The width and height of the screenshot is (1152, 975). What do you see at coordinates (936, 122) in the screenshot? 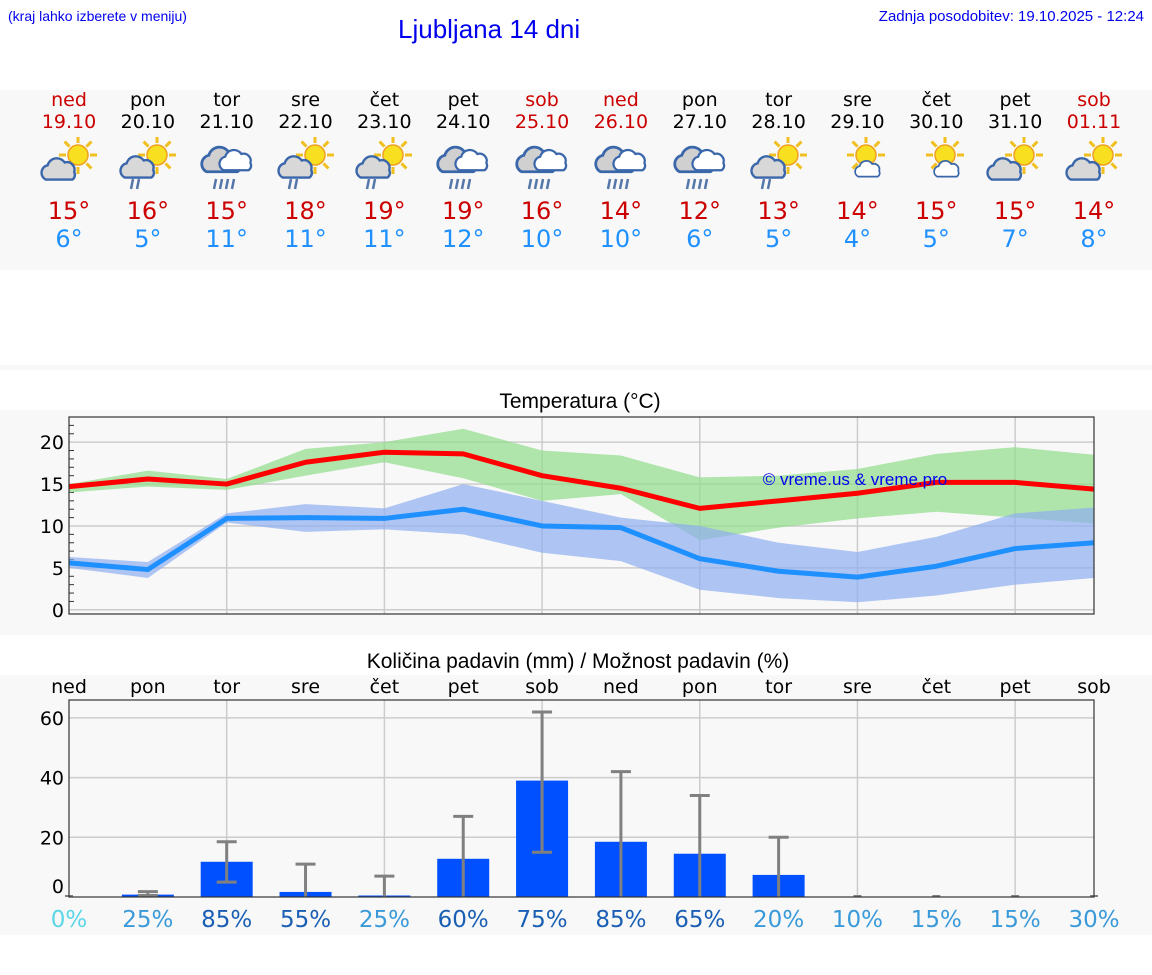
I see `day-date: 30.10` at bounding box center [936, 122].